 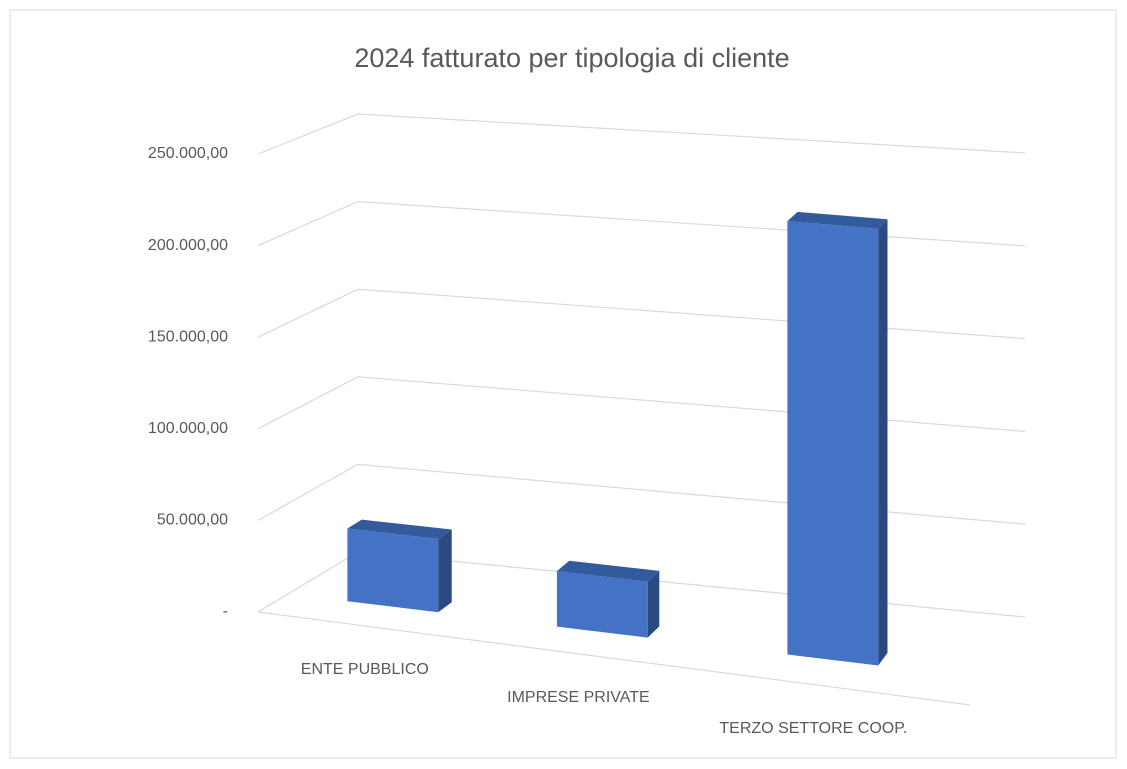 What do you see at coordinates (571, 58) in the screenshot?
I see `chart-title: 2024 fatturato per tipologia di cliente` at bounding box center [571, 58].